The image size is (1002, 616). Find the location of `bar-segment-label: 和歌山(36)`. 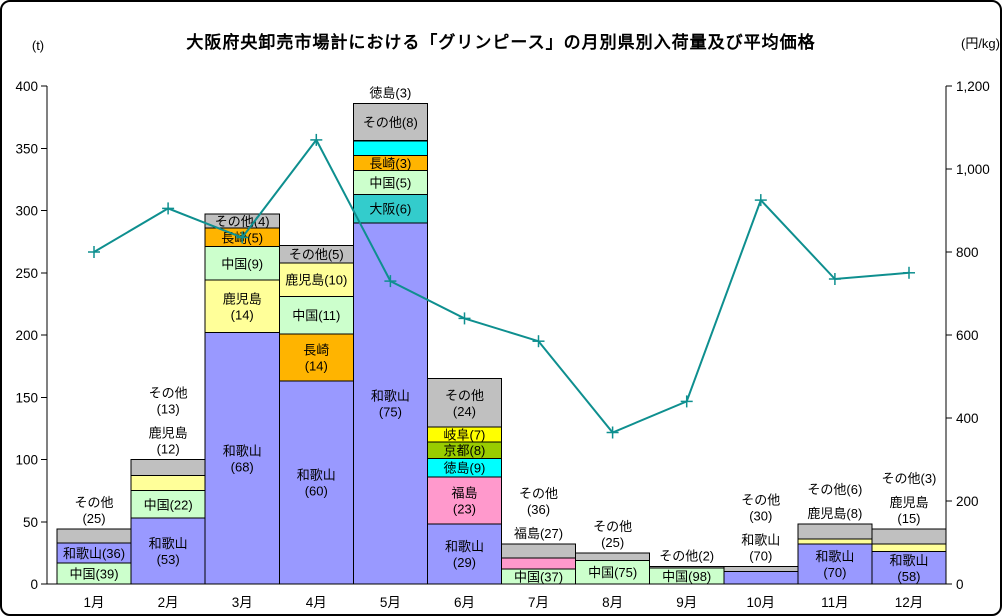

bar-segment-label: 和歌山(36) is located at coordinates (94, 553).